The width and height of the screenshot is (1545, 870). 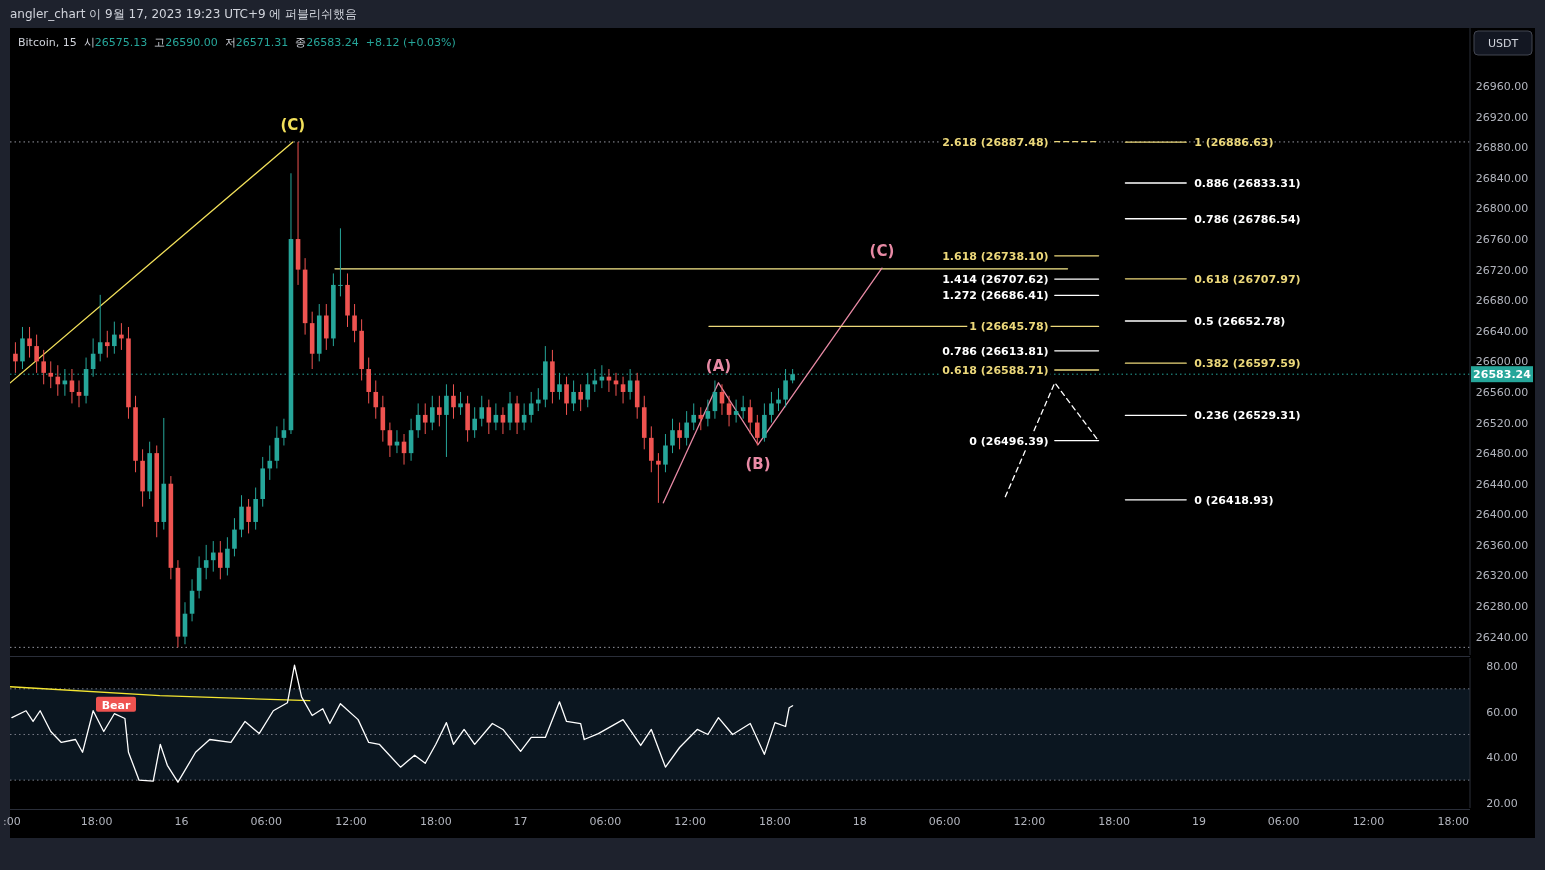 What do you see at coordinates (1502, 545) in the screenshot?
I see `y-tick-label: 26360.00` at bounding box center [1502, 545].